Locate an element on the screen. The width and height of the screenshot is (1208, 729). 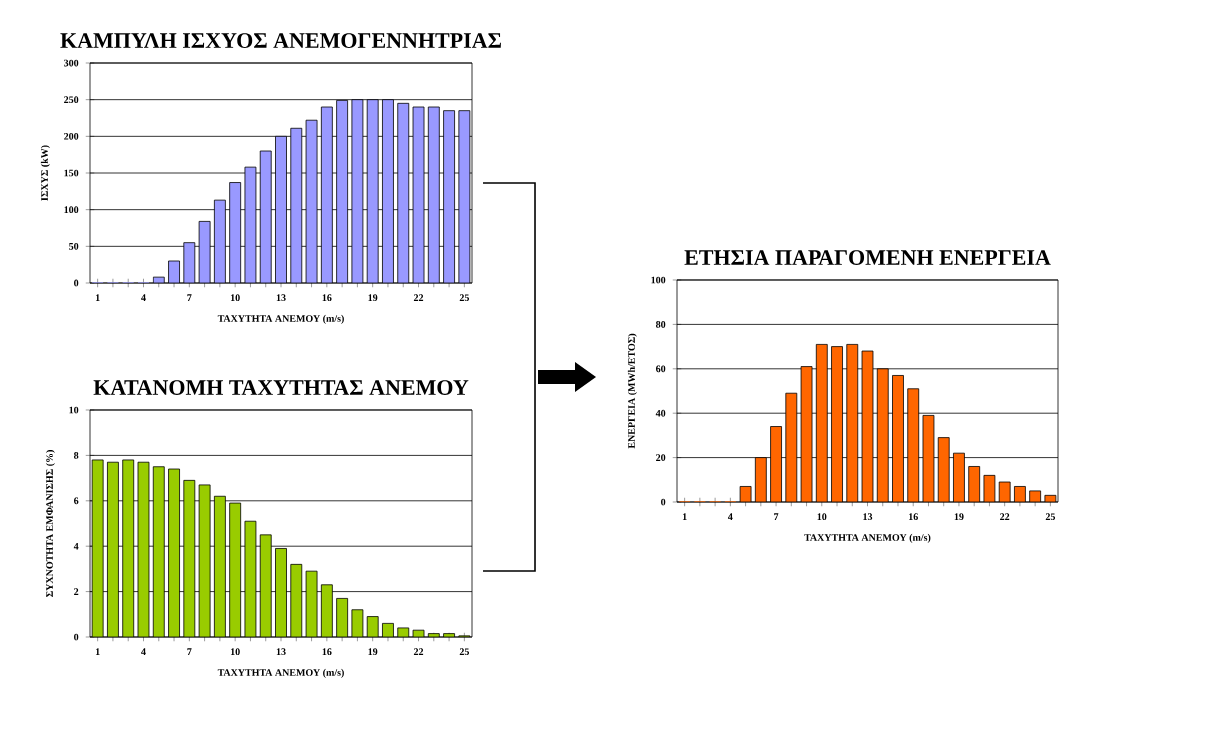
y-tick-label: 150 is located at coordinates (71, 173).